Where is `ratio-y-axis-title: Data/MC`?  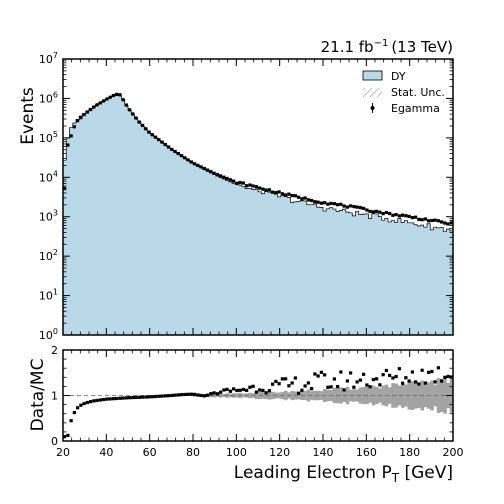 ratio-y-axis-title: Data/MC is located at coordinates (38, 395).